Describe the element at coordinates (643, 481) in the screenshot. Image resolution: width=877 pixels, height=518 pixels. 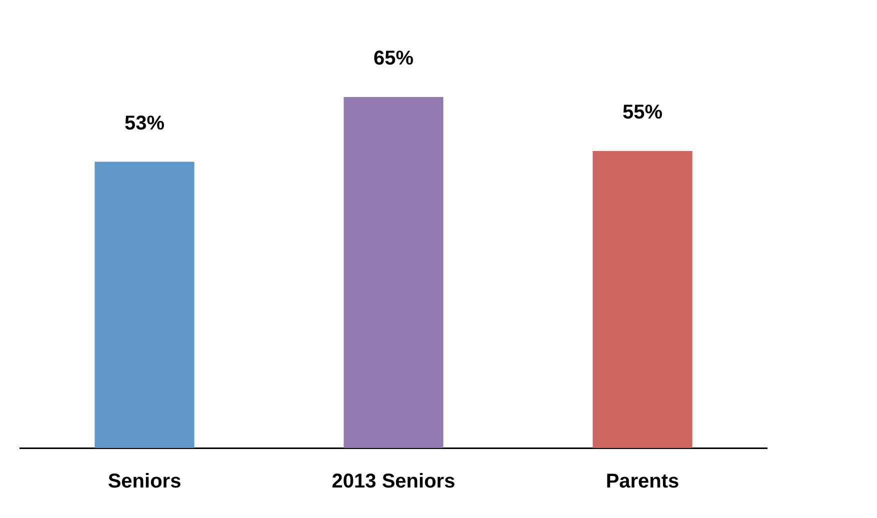
I see `x-tick-label: Parents` at that location.